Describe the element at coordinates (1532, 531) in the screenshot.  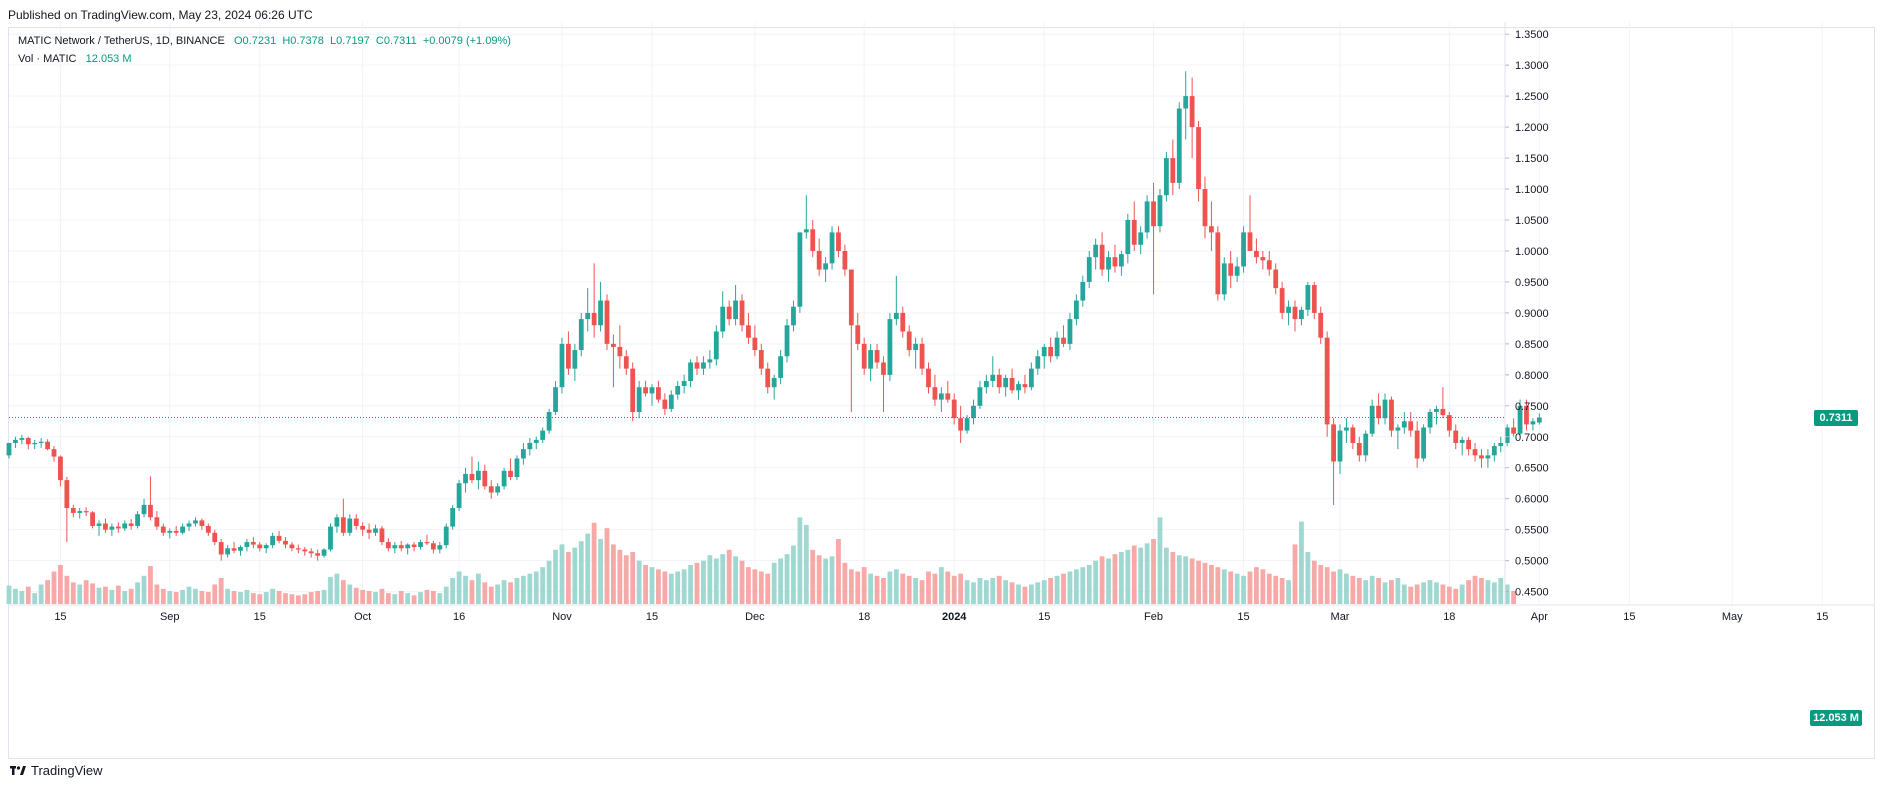
I see `y-tick-label: 0.5500` at that location.